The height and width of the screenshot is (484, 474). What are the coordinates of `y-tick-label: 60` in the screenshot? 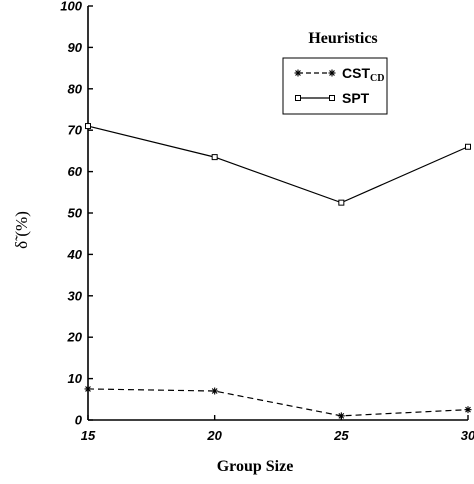 It's located at (75, 171).